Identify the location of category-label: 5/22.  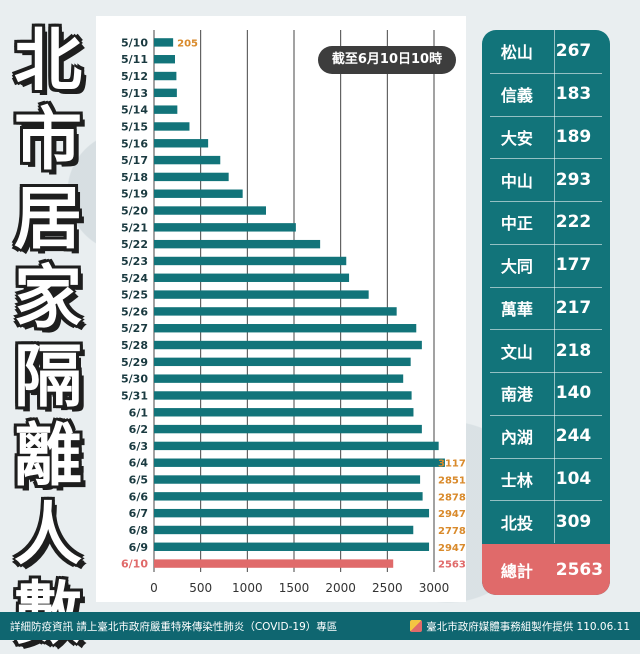
(134, 244).